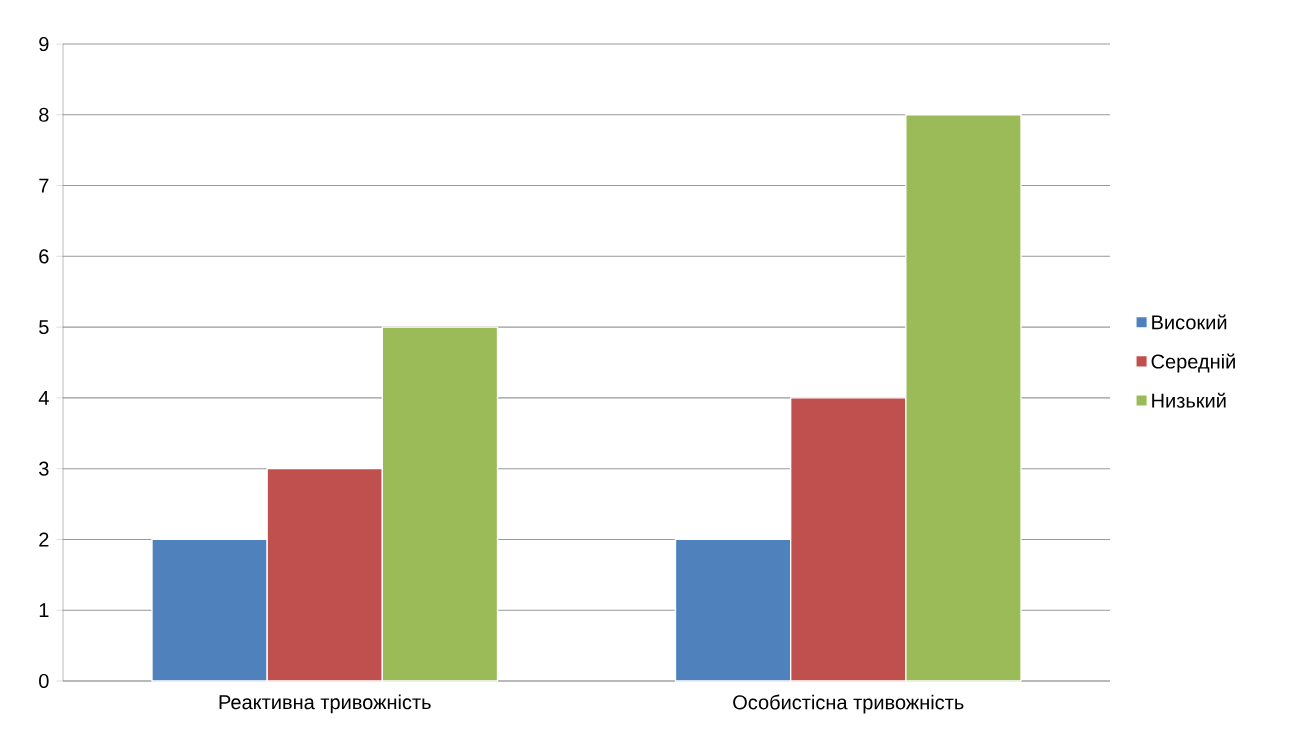 This screenshot has height=740, width=1302. I want to click on y-tick-label: 0, so click(44, 681).